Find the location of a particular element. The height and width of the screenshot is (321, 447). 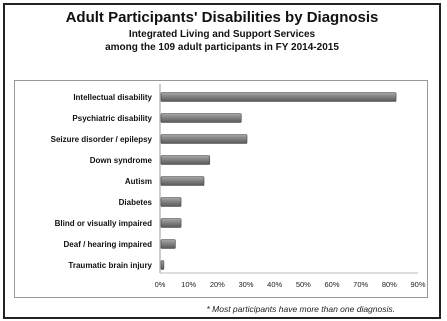

x-tick-label: 60% is located at coordinates (331, 284).